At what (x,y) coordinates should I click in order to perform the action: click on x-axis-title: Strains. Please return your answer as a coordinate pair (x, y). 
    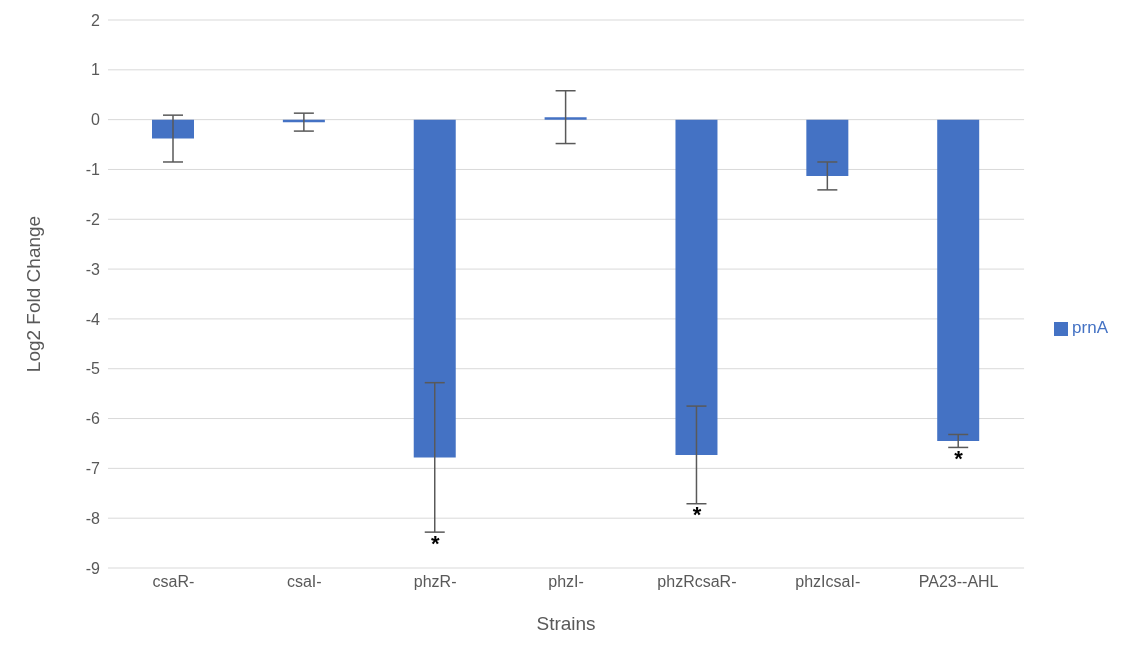
    Looking at the image, I should click on (566, 623).